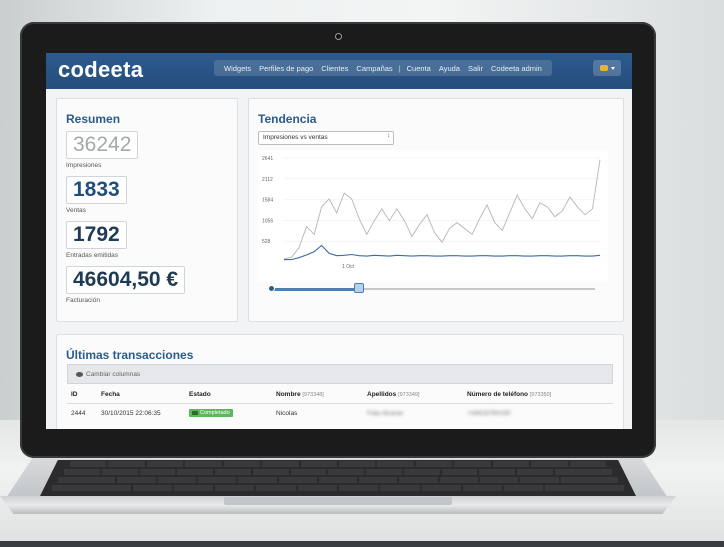  What do you see at coordinates (393, 394) in the screenshot?
I see `column-header-apellidos: Apellidos [973349]` at bounding box center [393, 394].